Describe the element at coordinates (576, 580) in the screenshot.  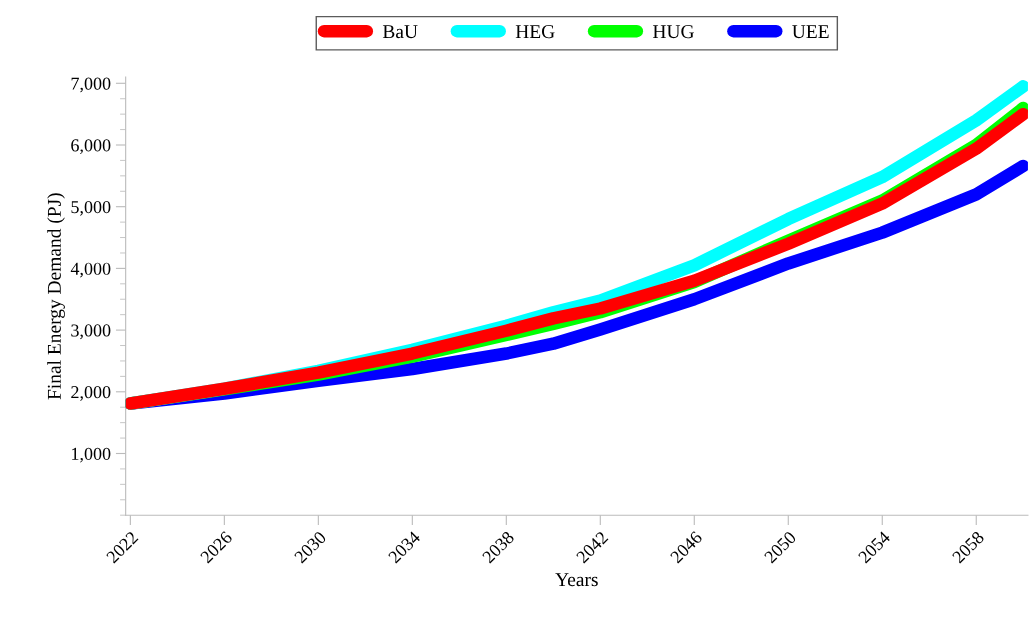
I see `x-axis-title: Years` at that location.